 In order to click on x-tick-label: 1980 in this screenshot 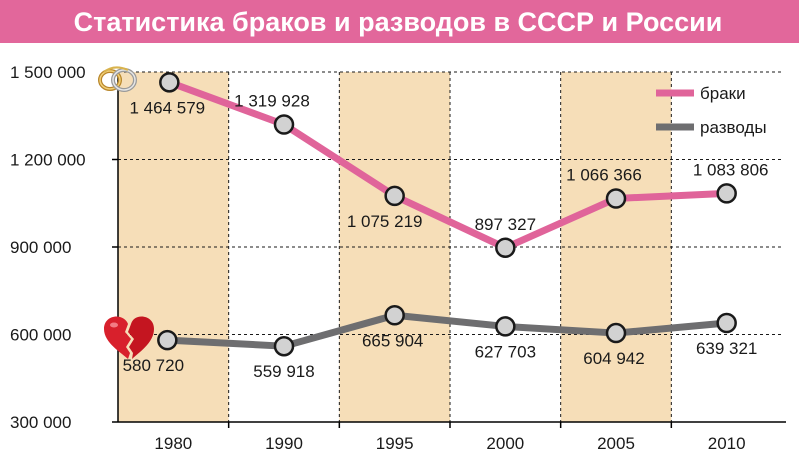, I will do `click(173, 443)`.